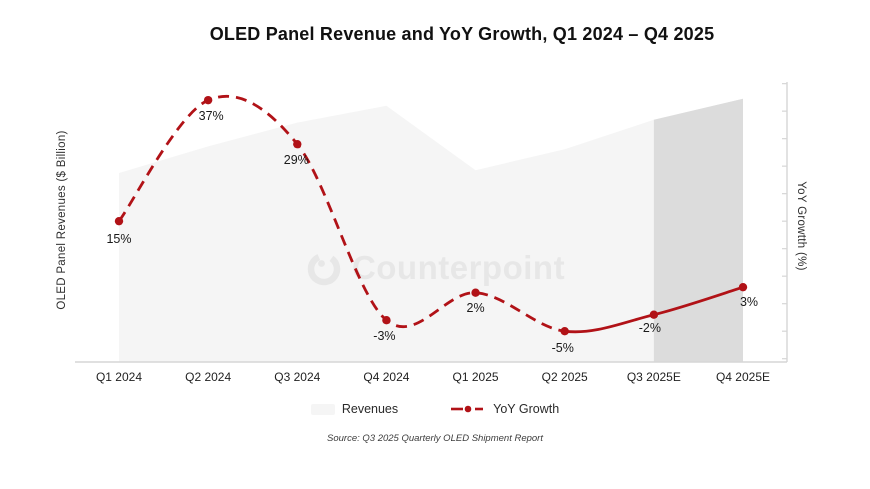 The width and height of the screenshot is (870, 489). I want to click on data-point-label: 3%, so click(749, 302).